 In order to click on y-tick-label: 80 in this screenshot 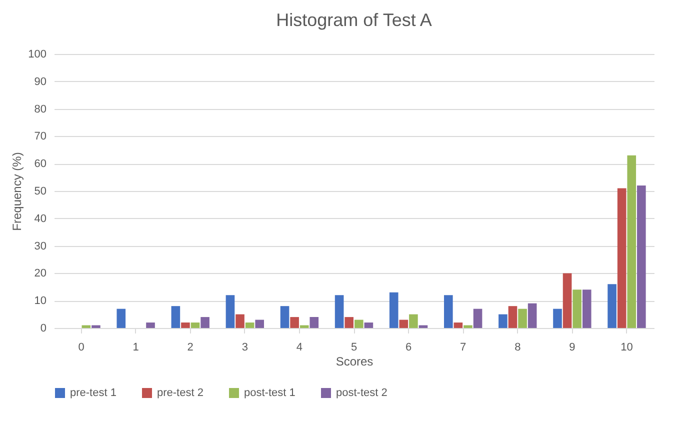, I will do `click(40, 109)`.